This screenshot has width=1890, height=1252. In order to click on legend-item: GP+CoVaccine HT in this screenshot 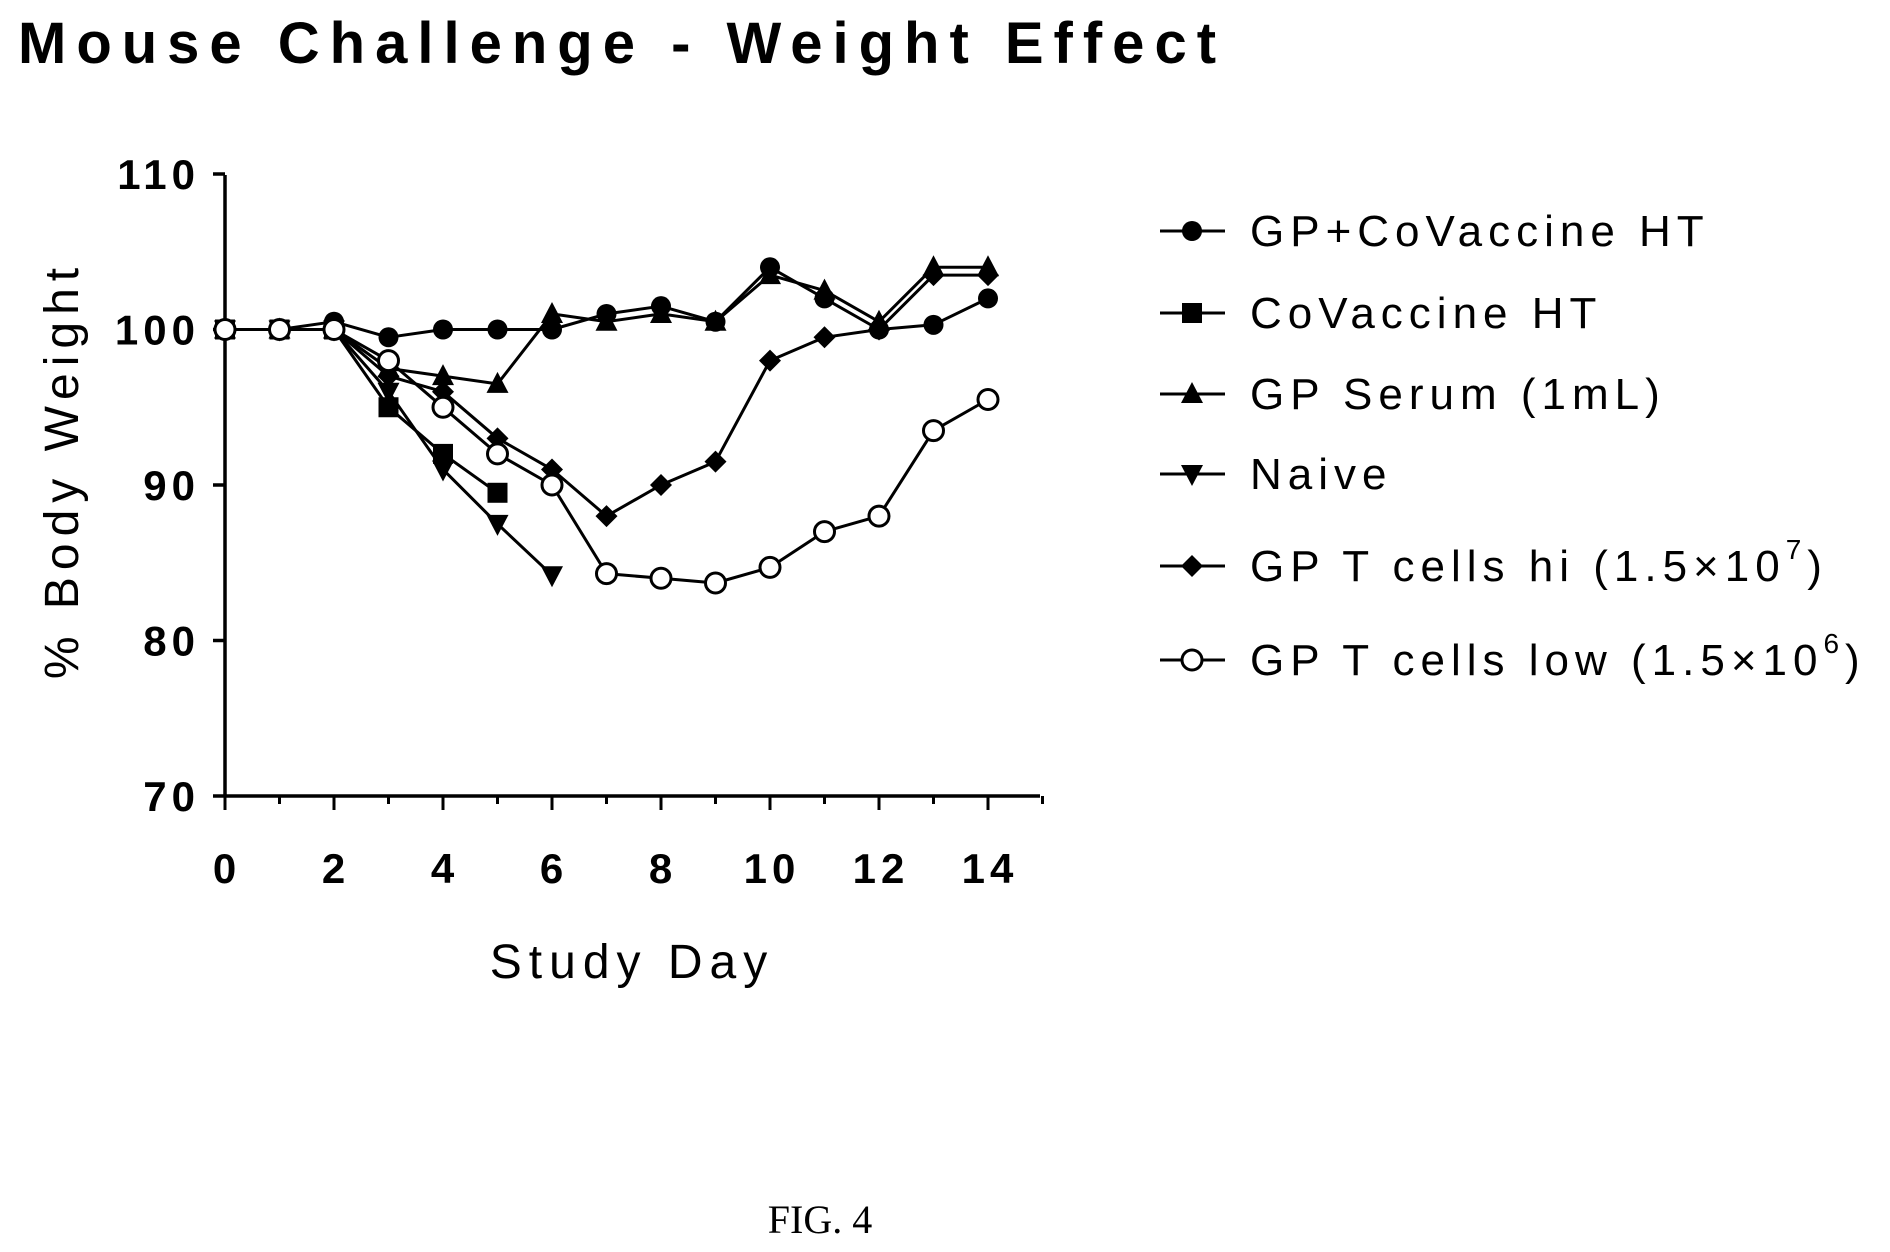, I will do `click(1435, 231)`.